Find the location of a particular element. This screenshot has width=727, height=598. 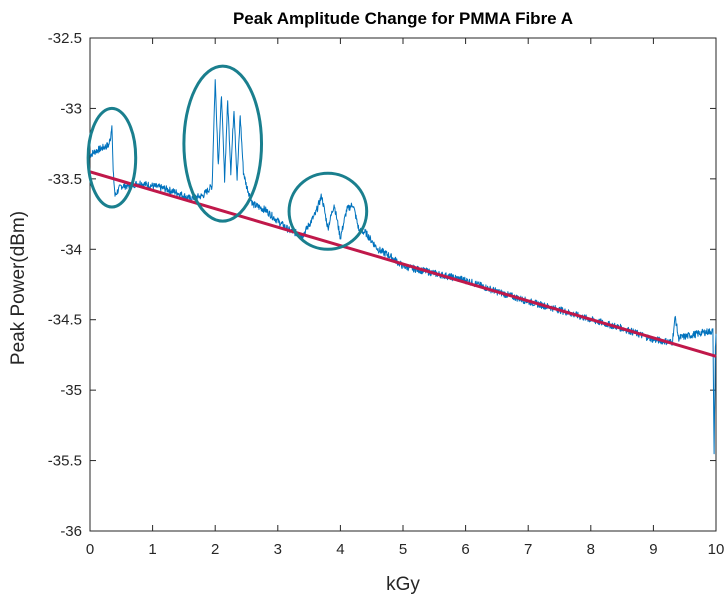

x-tick-label: 0 is located at coordinates (90, 549).